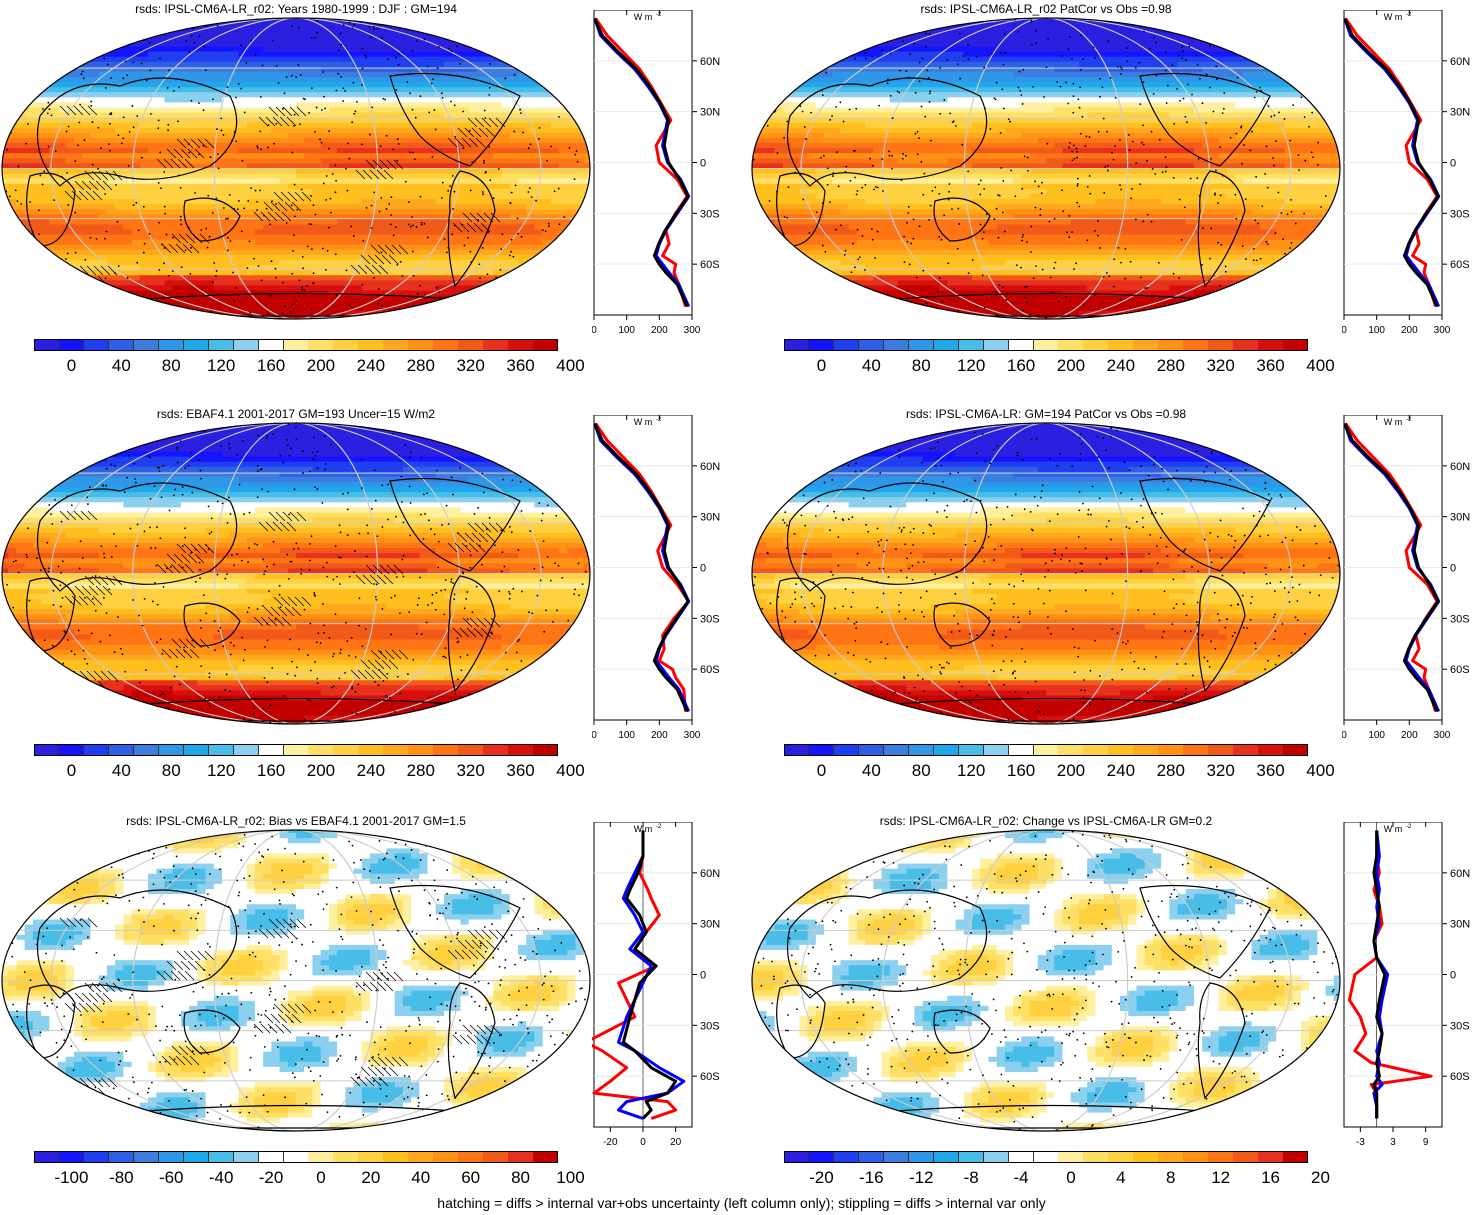  Describe the element at coordinates (1121, 771) in the screenshot. I see `colorbar-tick-label: 240` at that location.